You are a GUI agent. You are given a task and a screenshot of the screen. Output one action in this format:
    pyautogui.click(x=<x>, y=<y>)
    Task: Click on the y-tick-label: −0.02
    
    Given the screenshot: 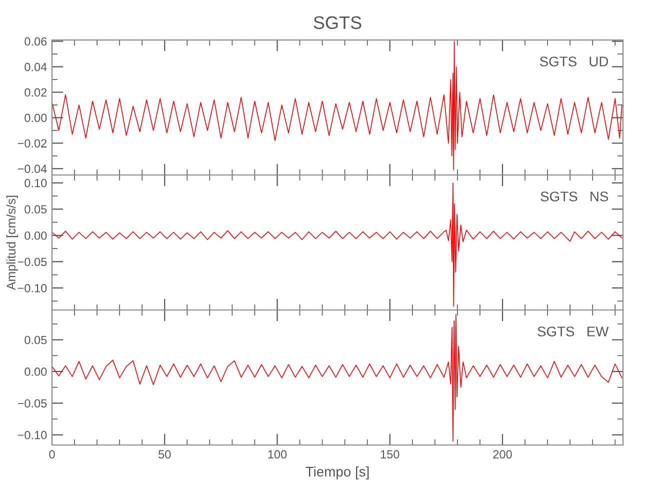 What is the action you would take?
    pyautogui.click(x=32, y=143)
    